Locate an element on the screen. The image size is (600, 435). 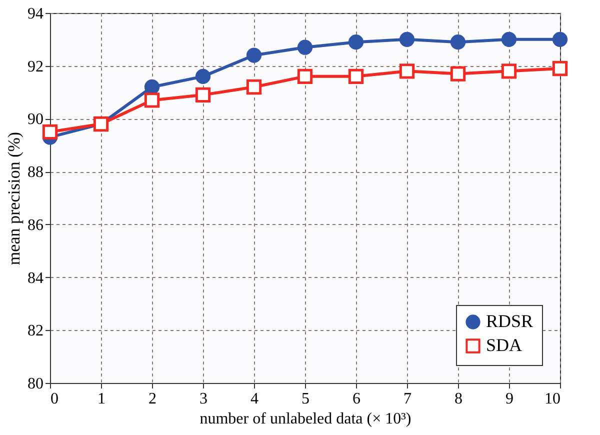
x-tick-label: 6 is located at coordinates (356, 399).